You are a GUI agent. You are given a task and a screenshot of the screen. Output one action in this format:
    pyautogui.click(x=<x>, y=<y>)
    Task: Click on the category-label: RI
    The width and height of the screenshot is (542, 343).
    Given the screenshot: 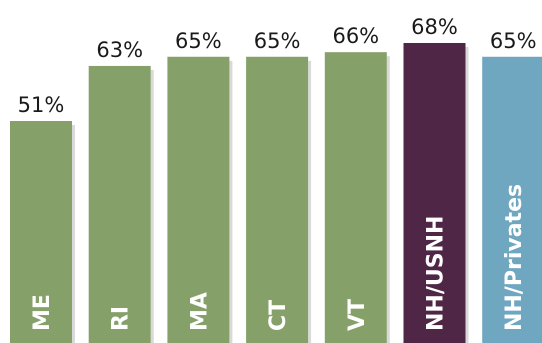 What is the action you would take?
    pyautogui.click(x=121, y=318)
    